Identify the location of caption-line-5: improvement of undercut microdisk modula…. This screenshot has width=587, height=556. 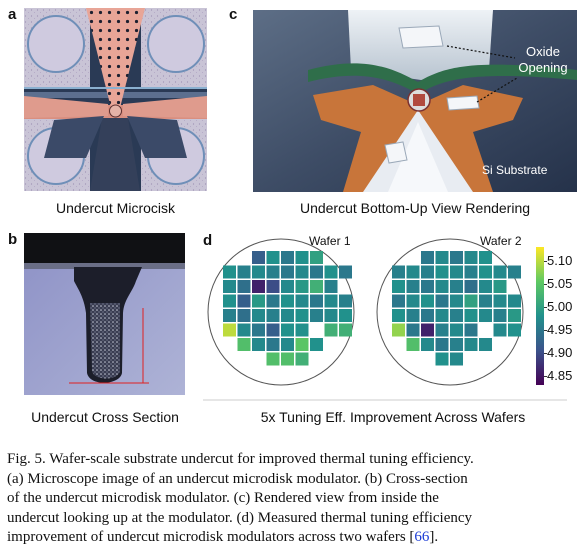
(293, 538).